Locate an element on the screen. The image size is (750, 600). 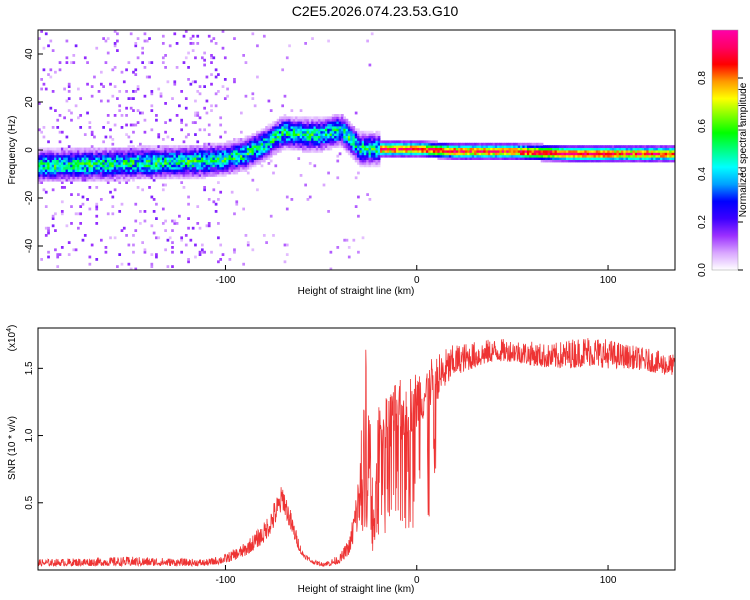
y-tick-label: -20 is located at coordinates (29, 197).